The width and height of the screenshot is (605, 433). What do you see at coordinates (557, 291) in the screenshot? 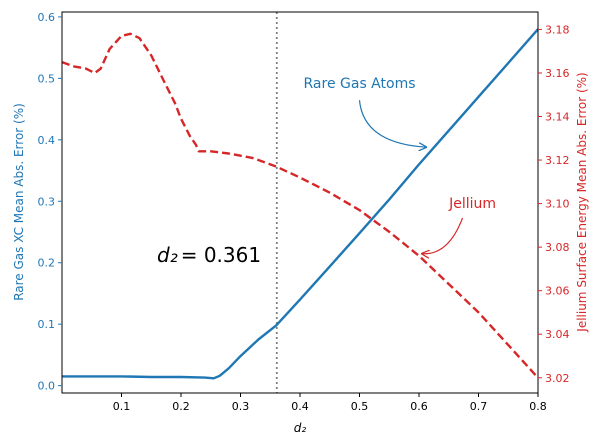
I see `y-right-tick-label: 3.06` at bounding box center [557, 291].